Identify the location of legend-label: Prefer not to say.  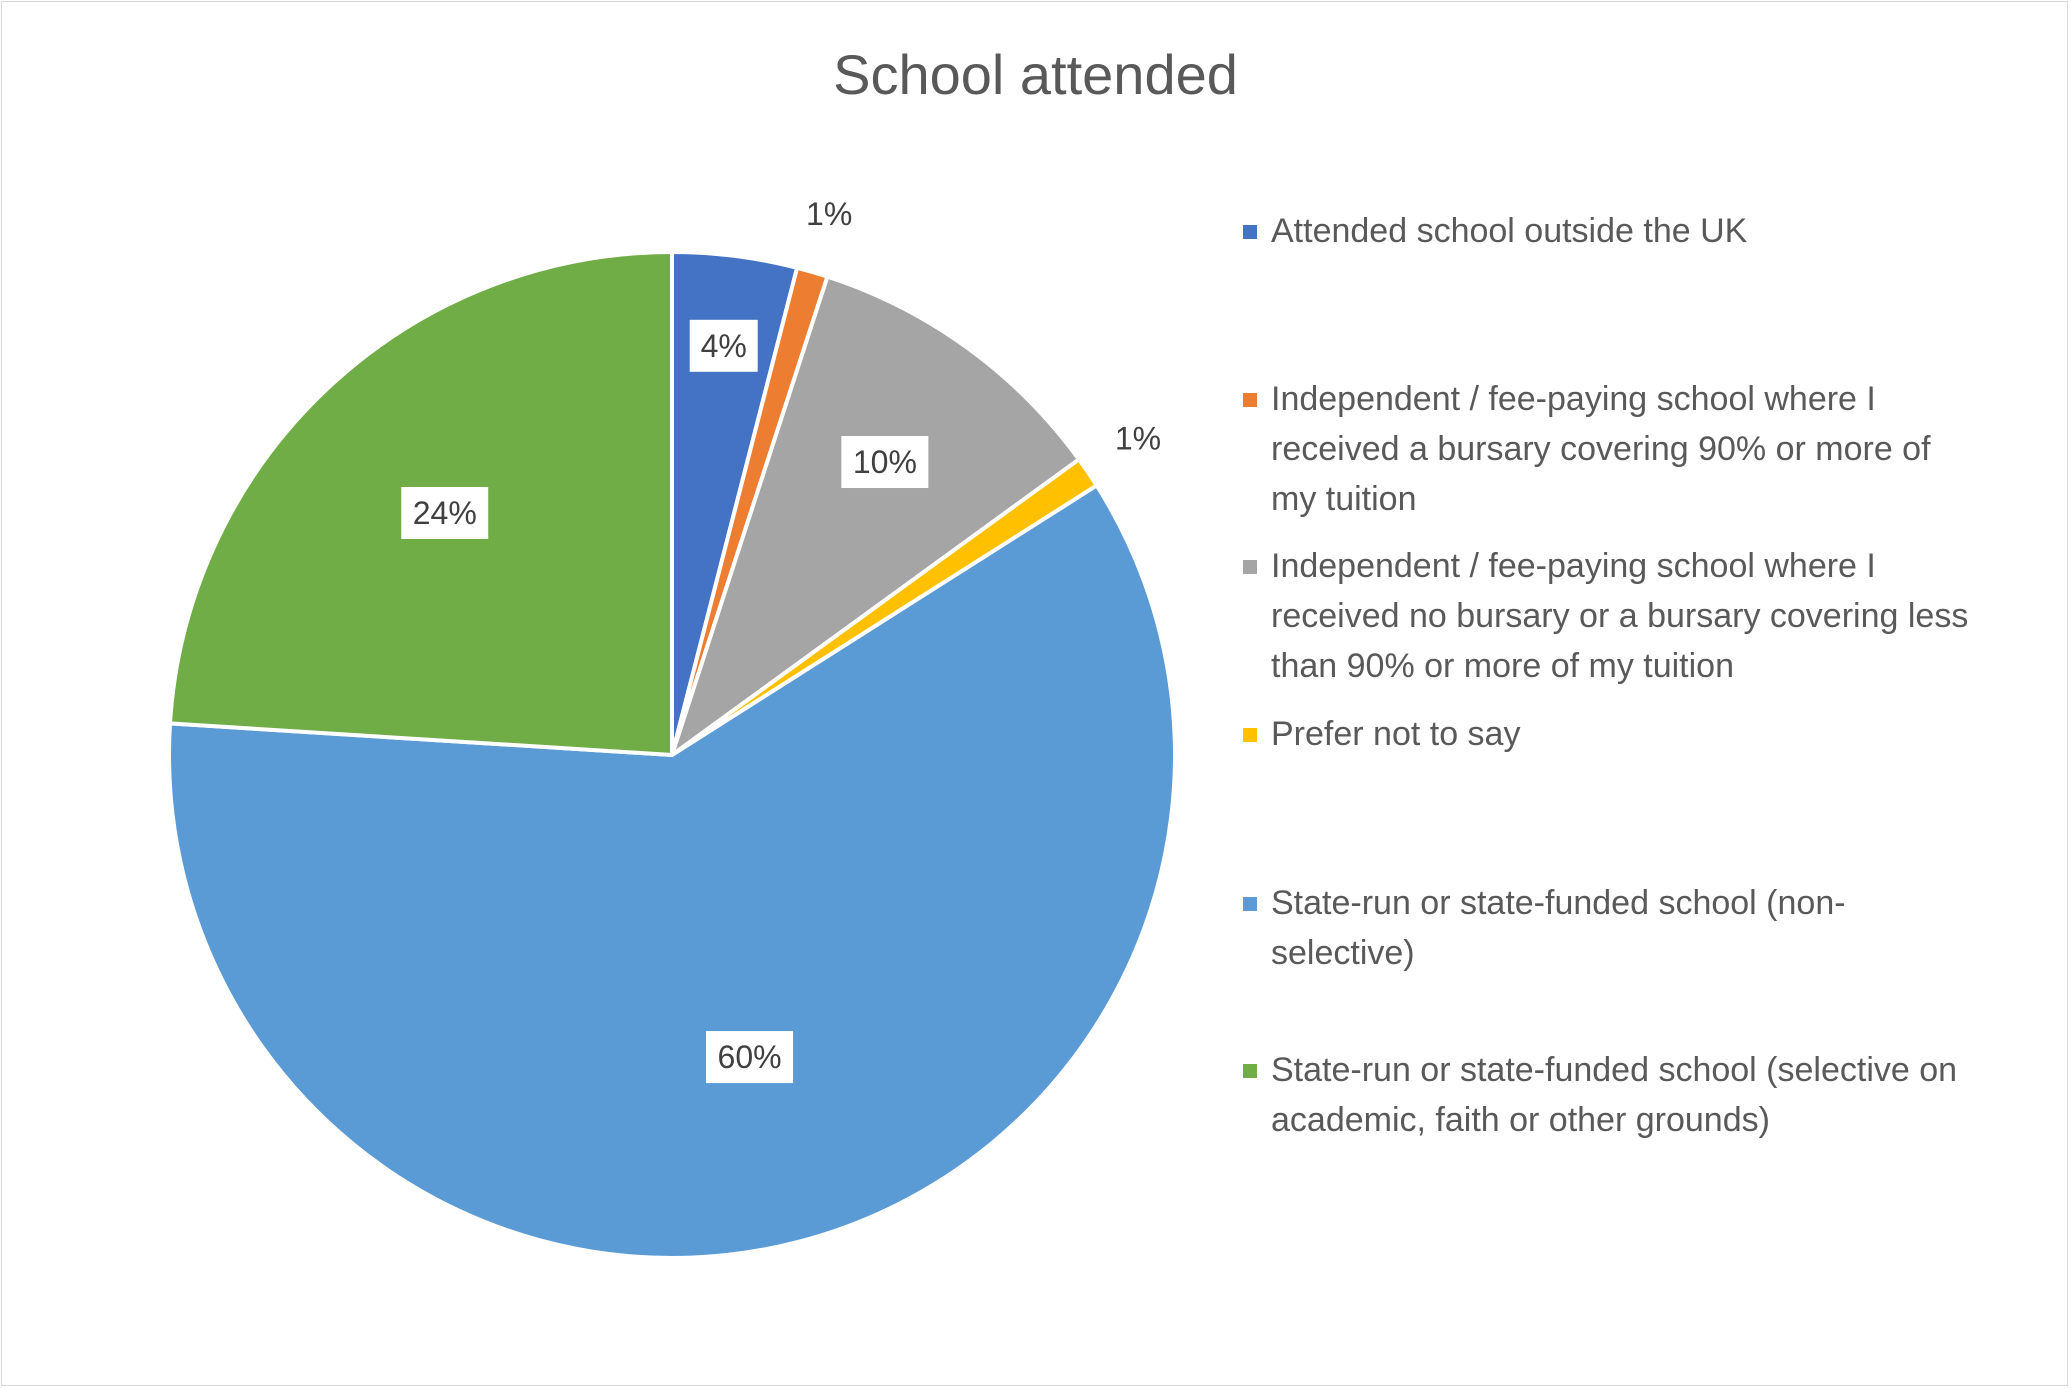
(1396, 734).